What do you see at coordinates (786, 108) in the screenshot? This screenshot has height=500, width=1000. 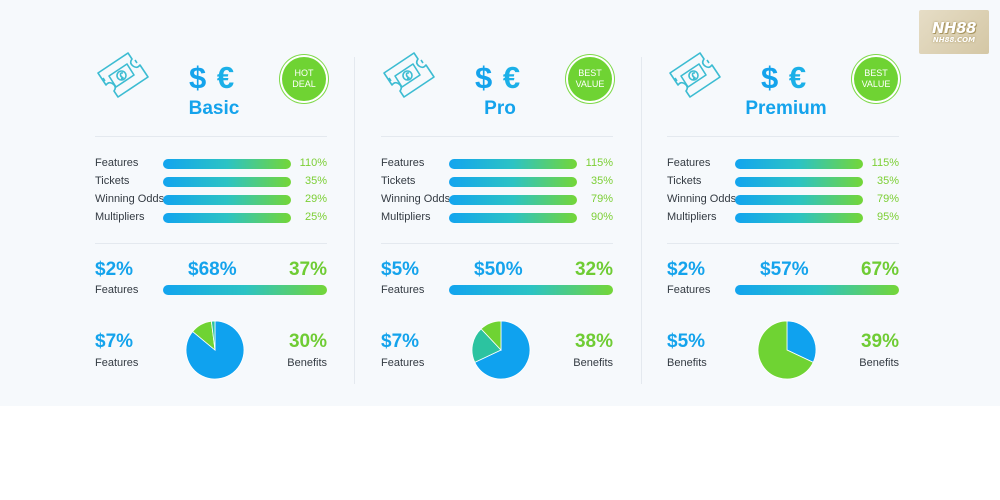 I see `plan-name: Premium` at bounding box center [786, 108].